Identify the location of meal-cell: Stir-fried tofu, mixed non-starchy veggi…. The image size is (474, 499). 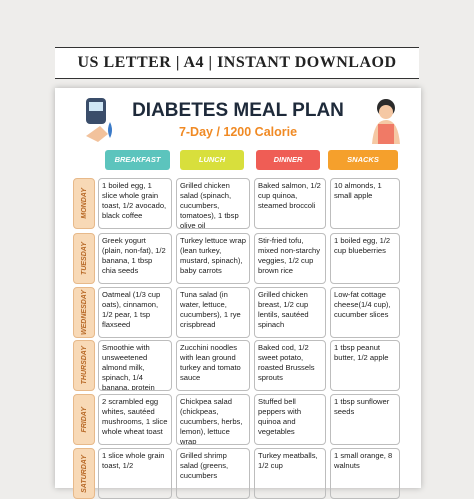
(290, 258).